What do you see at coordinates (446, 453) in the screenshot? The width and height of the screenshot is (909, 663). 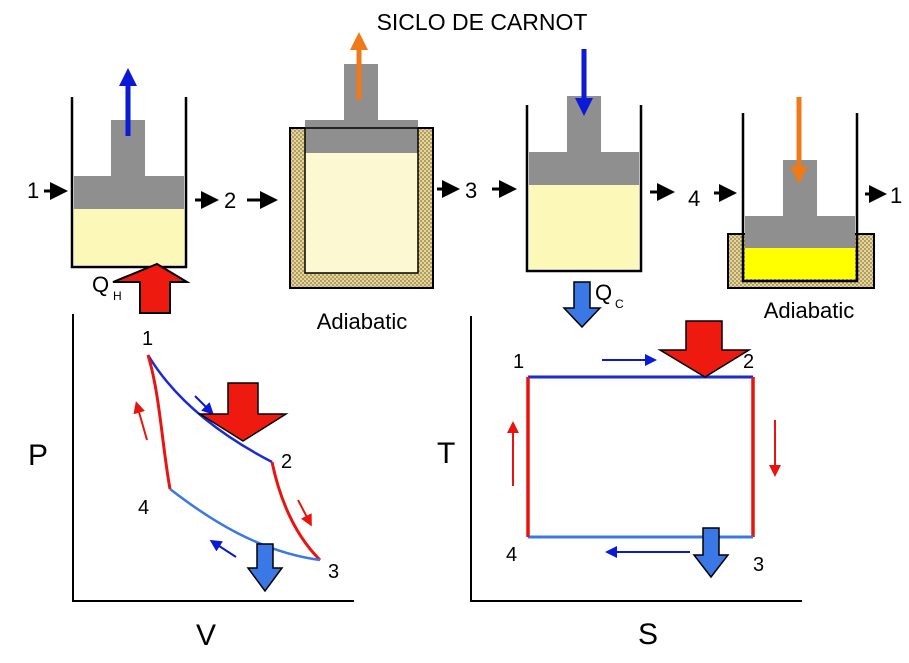 I see `ts-y-axis-label: T` at bounding box center [446, 453].